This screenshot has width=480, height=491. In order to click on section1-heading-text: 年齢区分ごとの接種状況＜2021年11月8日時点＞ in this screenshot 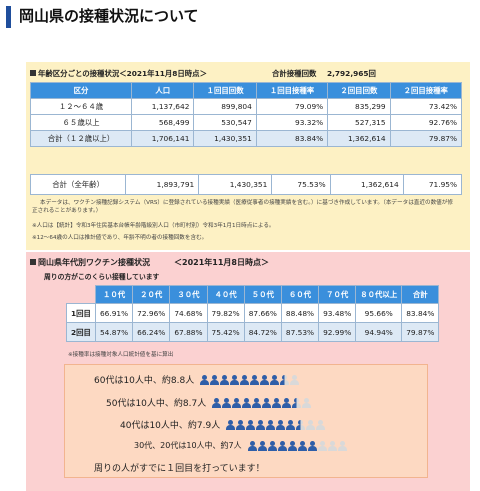, I will do `click(122, 73)`.